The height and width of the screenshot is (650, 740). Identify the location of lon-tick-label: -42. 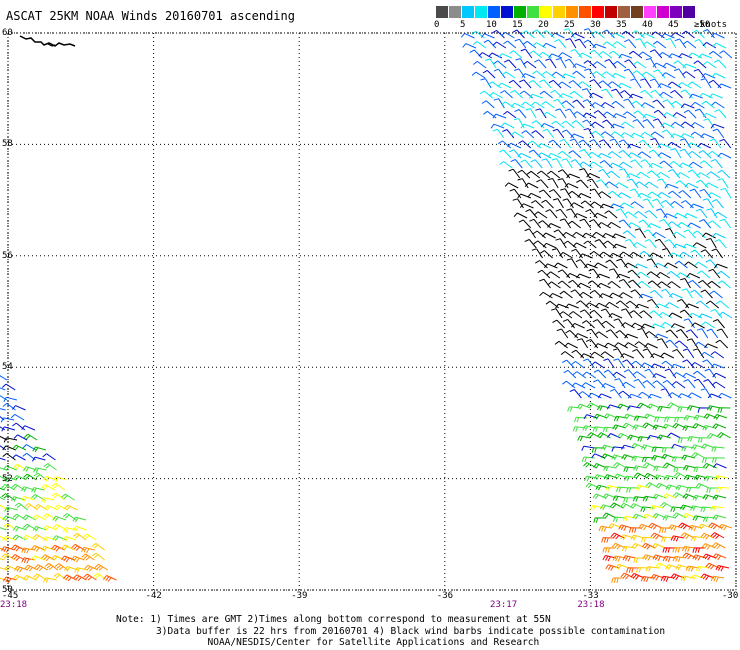
(153, 596).